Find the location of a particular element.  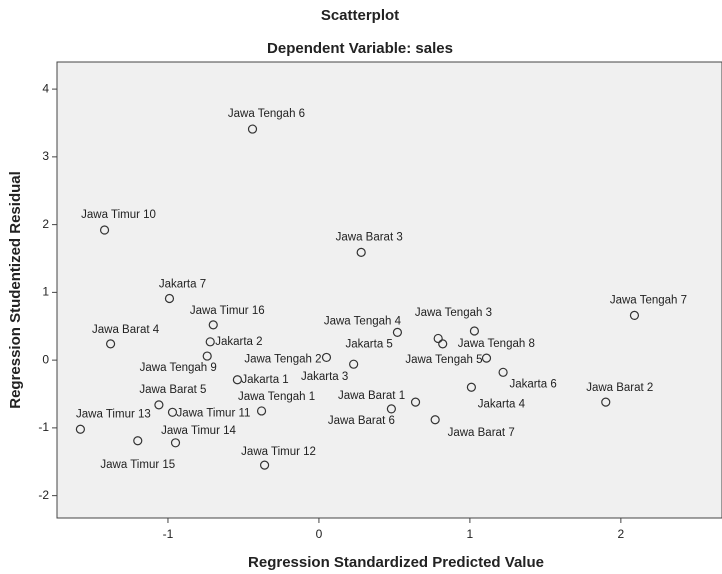

point-label: Jawa Tengah 2 is located at coordinates (282, 359).